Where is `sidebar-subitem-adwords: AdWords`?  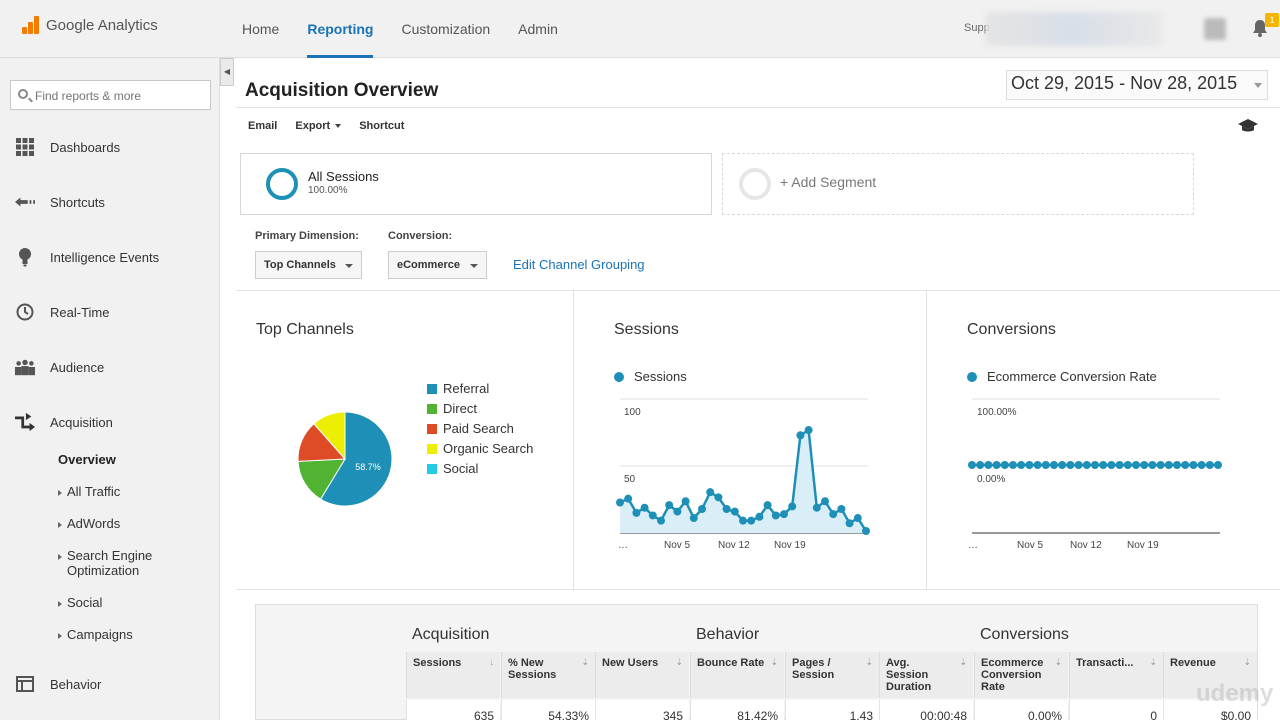 sidebar-subitem-adwords: AdWords is located at coordinates (89, 523).